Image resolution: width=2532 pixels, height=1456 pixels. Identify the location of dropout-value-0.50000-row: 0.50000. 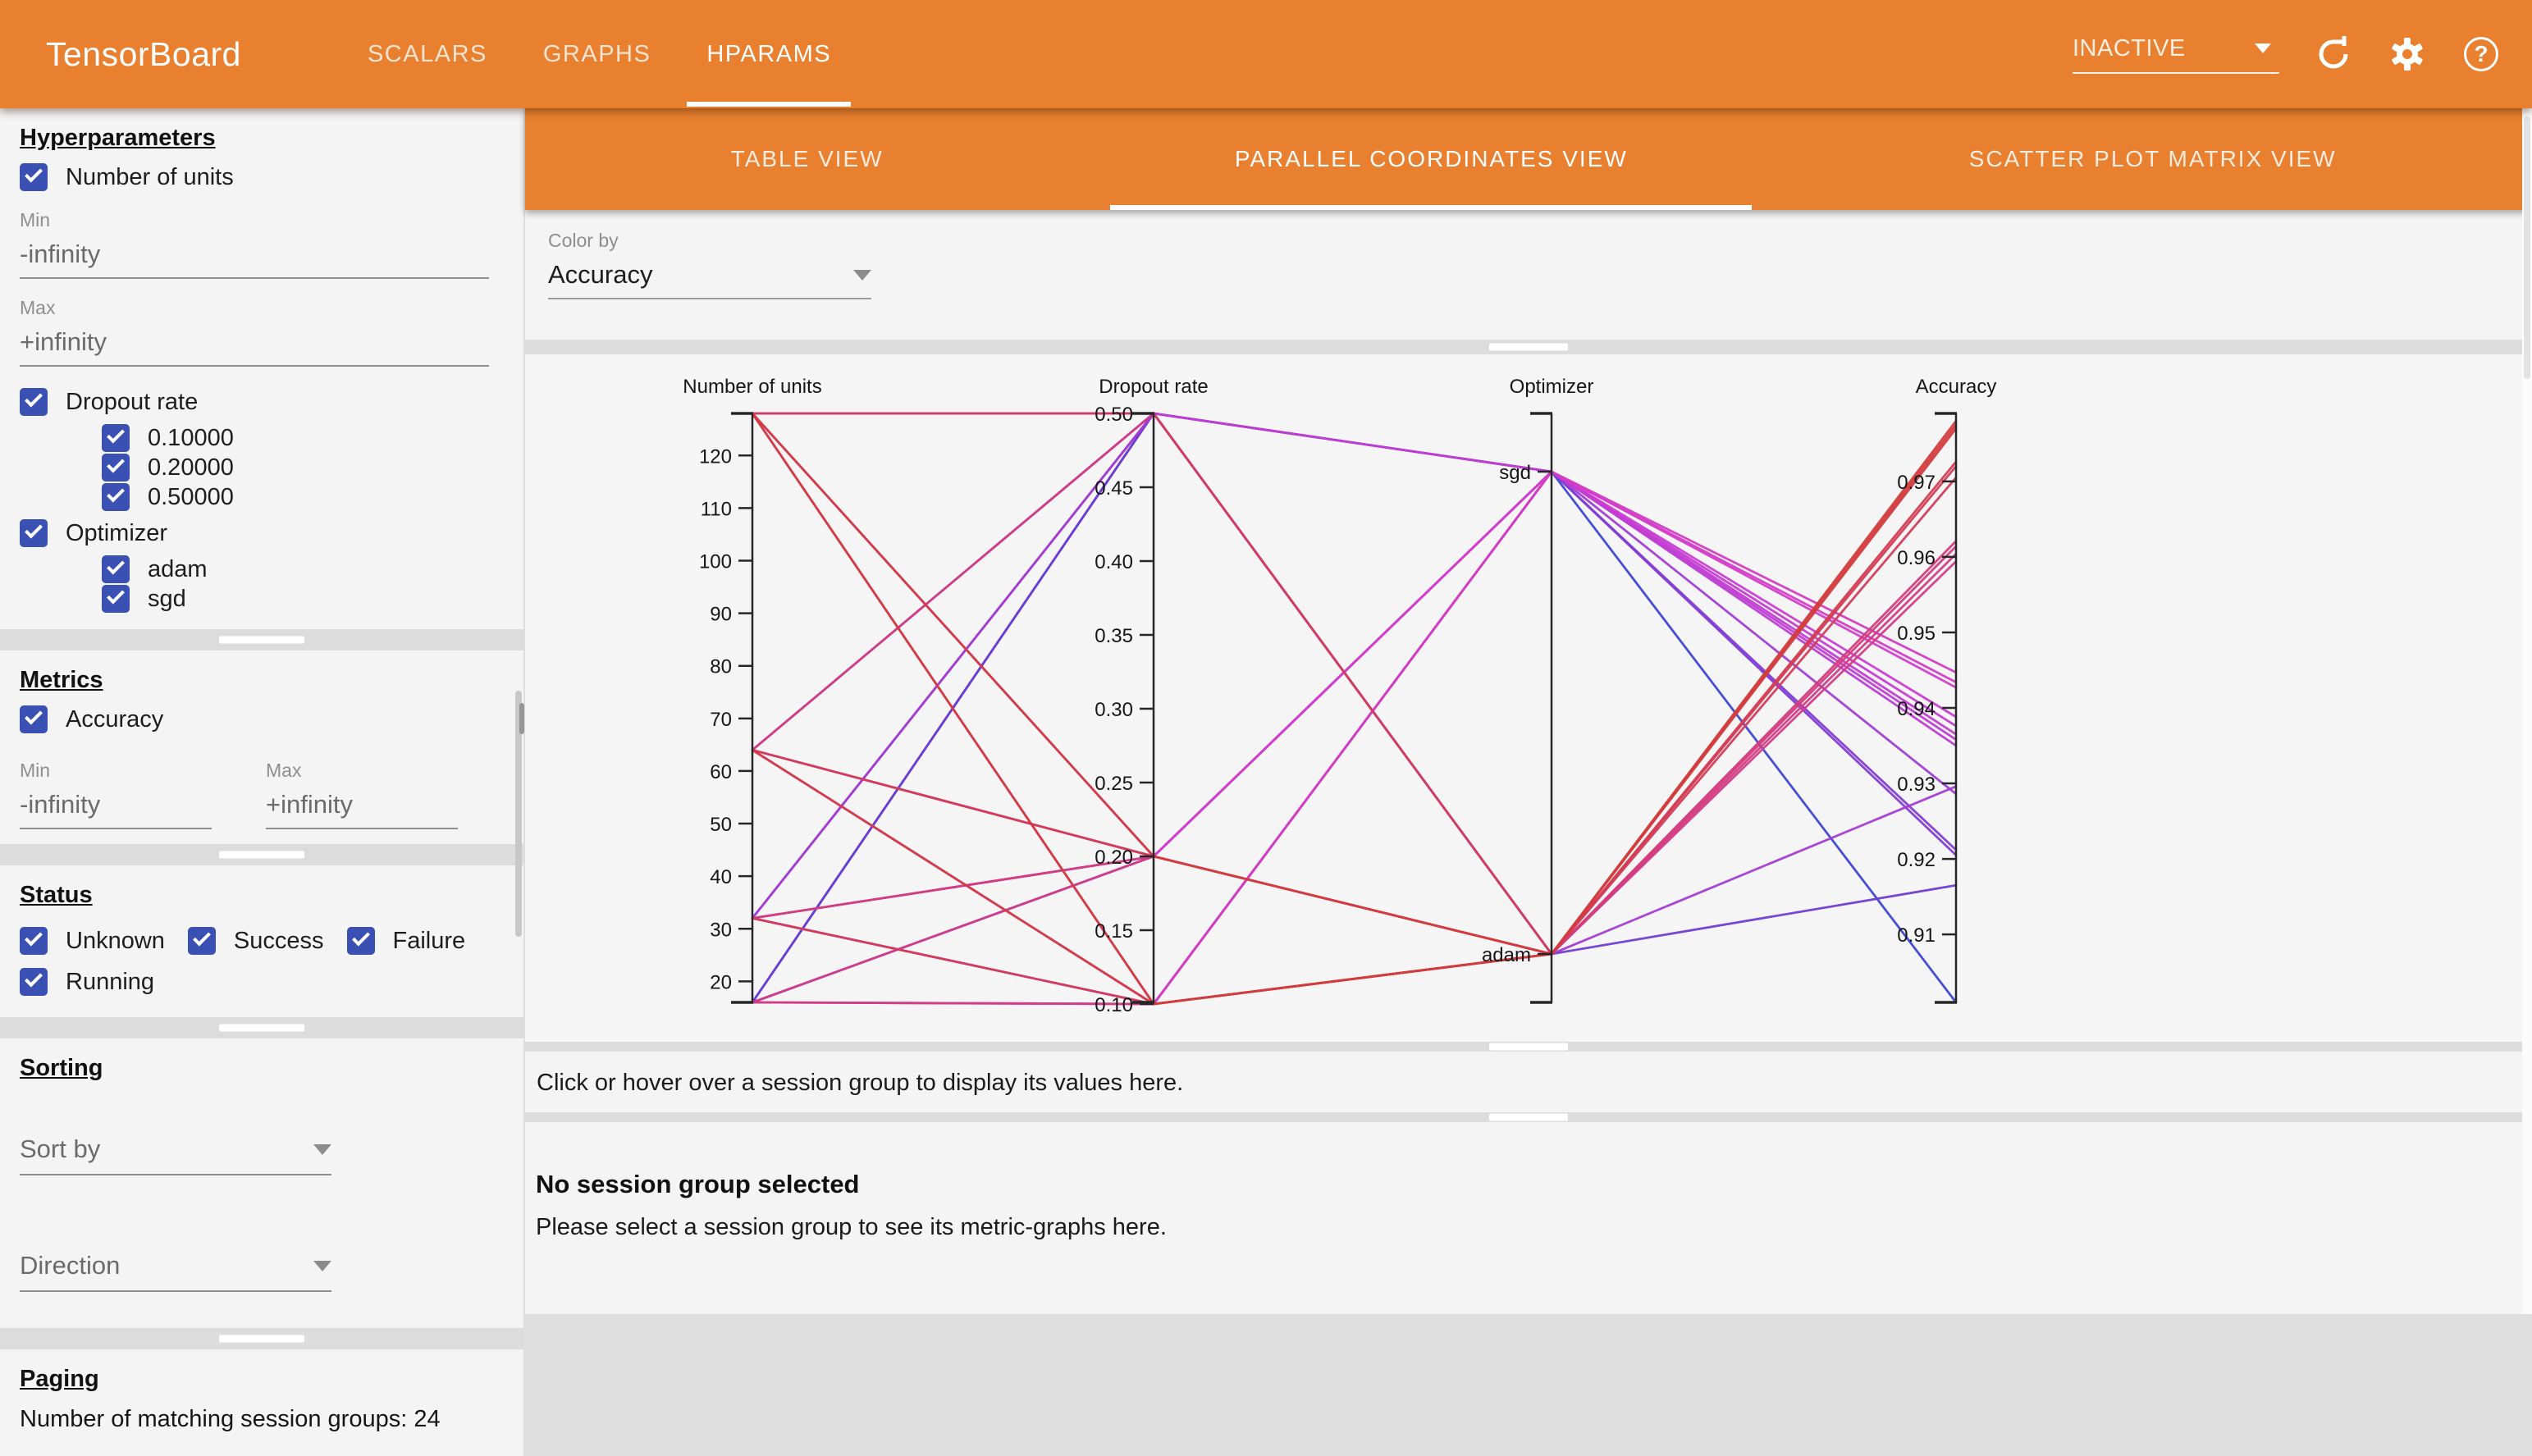
(303, 497).